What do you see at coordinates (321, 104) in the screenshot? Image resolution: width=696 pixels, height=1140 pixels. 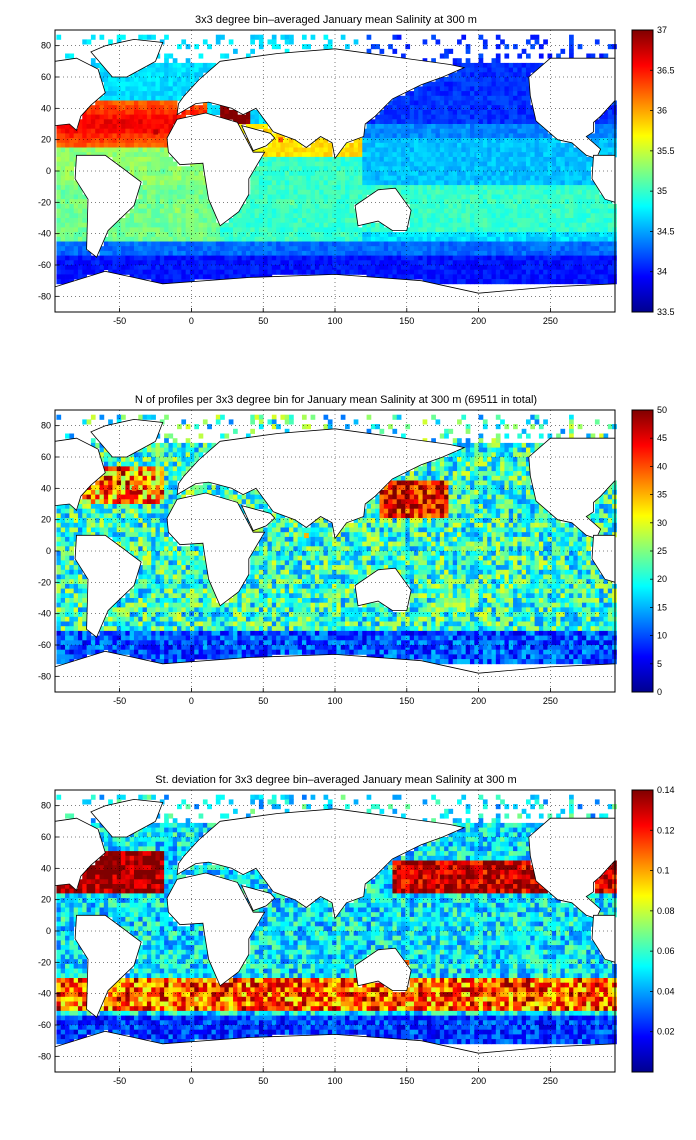 I see `coastline` at bounding box center [321, 104].